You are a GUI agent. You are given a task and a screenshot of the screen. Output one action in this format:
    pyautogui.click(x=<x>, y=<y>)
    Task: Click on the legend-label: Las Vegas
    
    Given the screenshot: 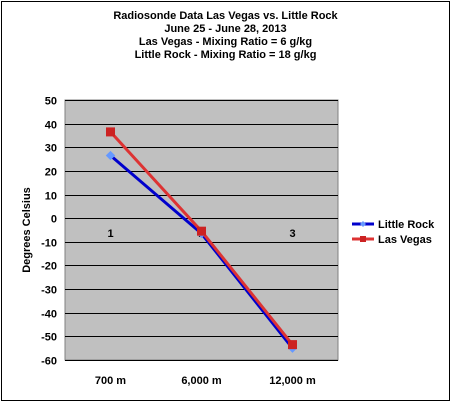 What is the action you would take?
    pyautogui.click(x=405, y=240)
    